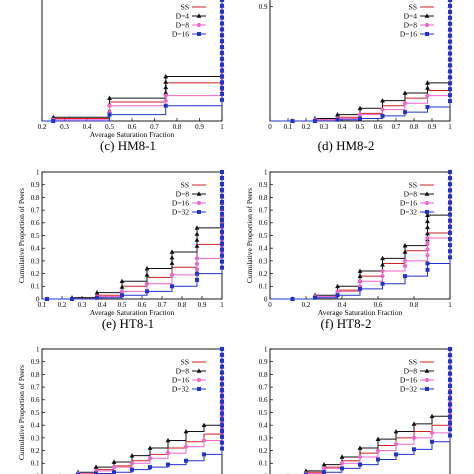 The height and width of the screenshot is (474, 474). What do you see at coordinates (324, 127) in the screenshot?
I see `x-tick-label: 0.3` at bounding box center [324, 127].